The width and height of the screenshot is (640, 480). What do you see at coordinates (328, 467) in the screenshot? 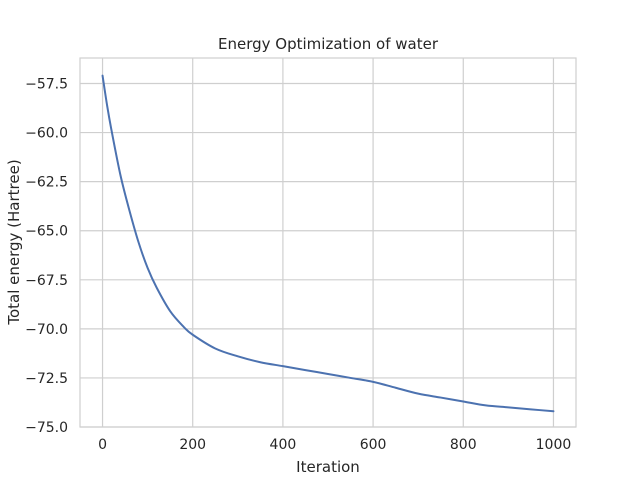
I see `x-axis-label: Iteration` at bounding box center [328, 467].